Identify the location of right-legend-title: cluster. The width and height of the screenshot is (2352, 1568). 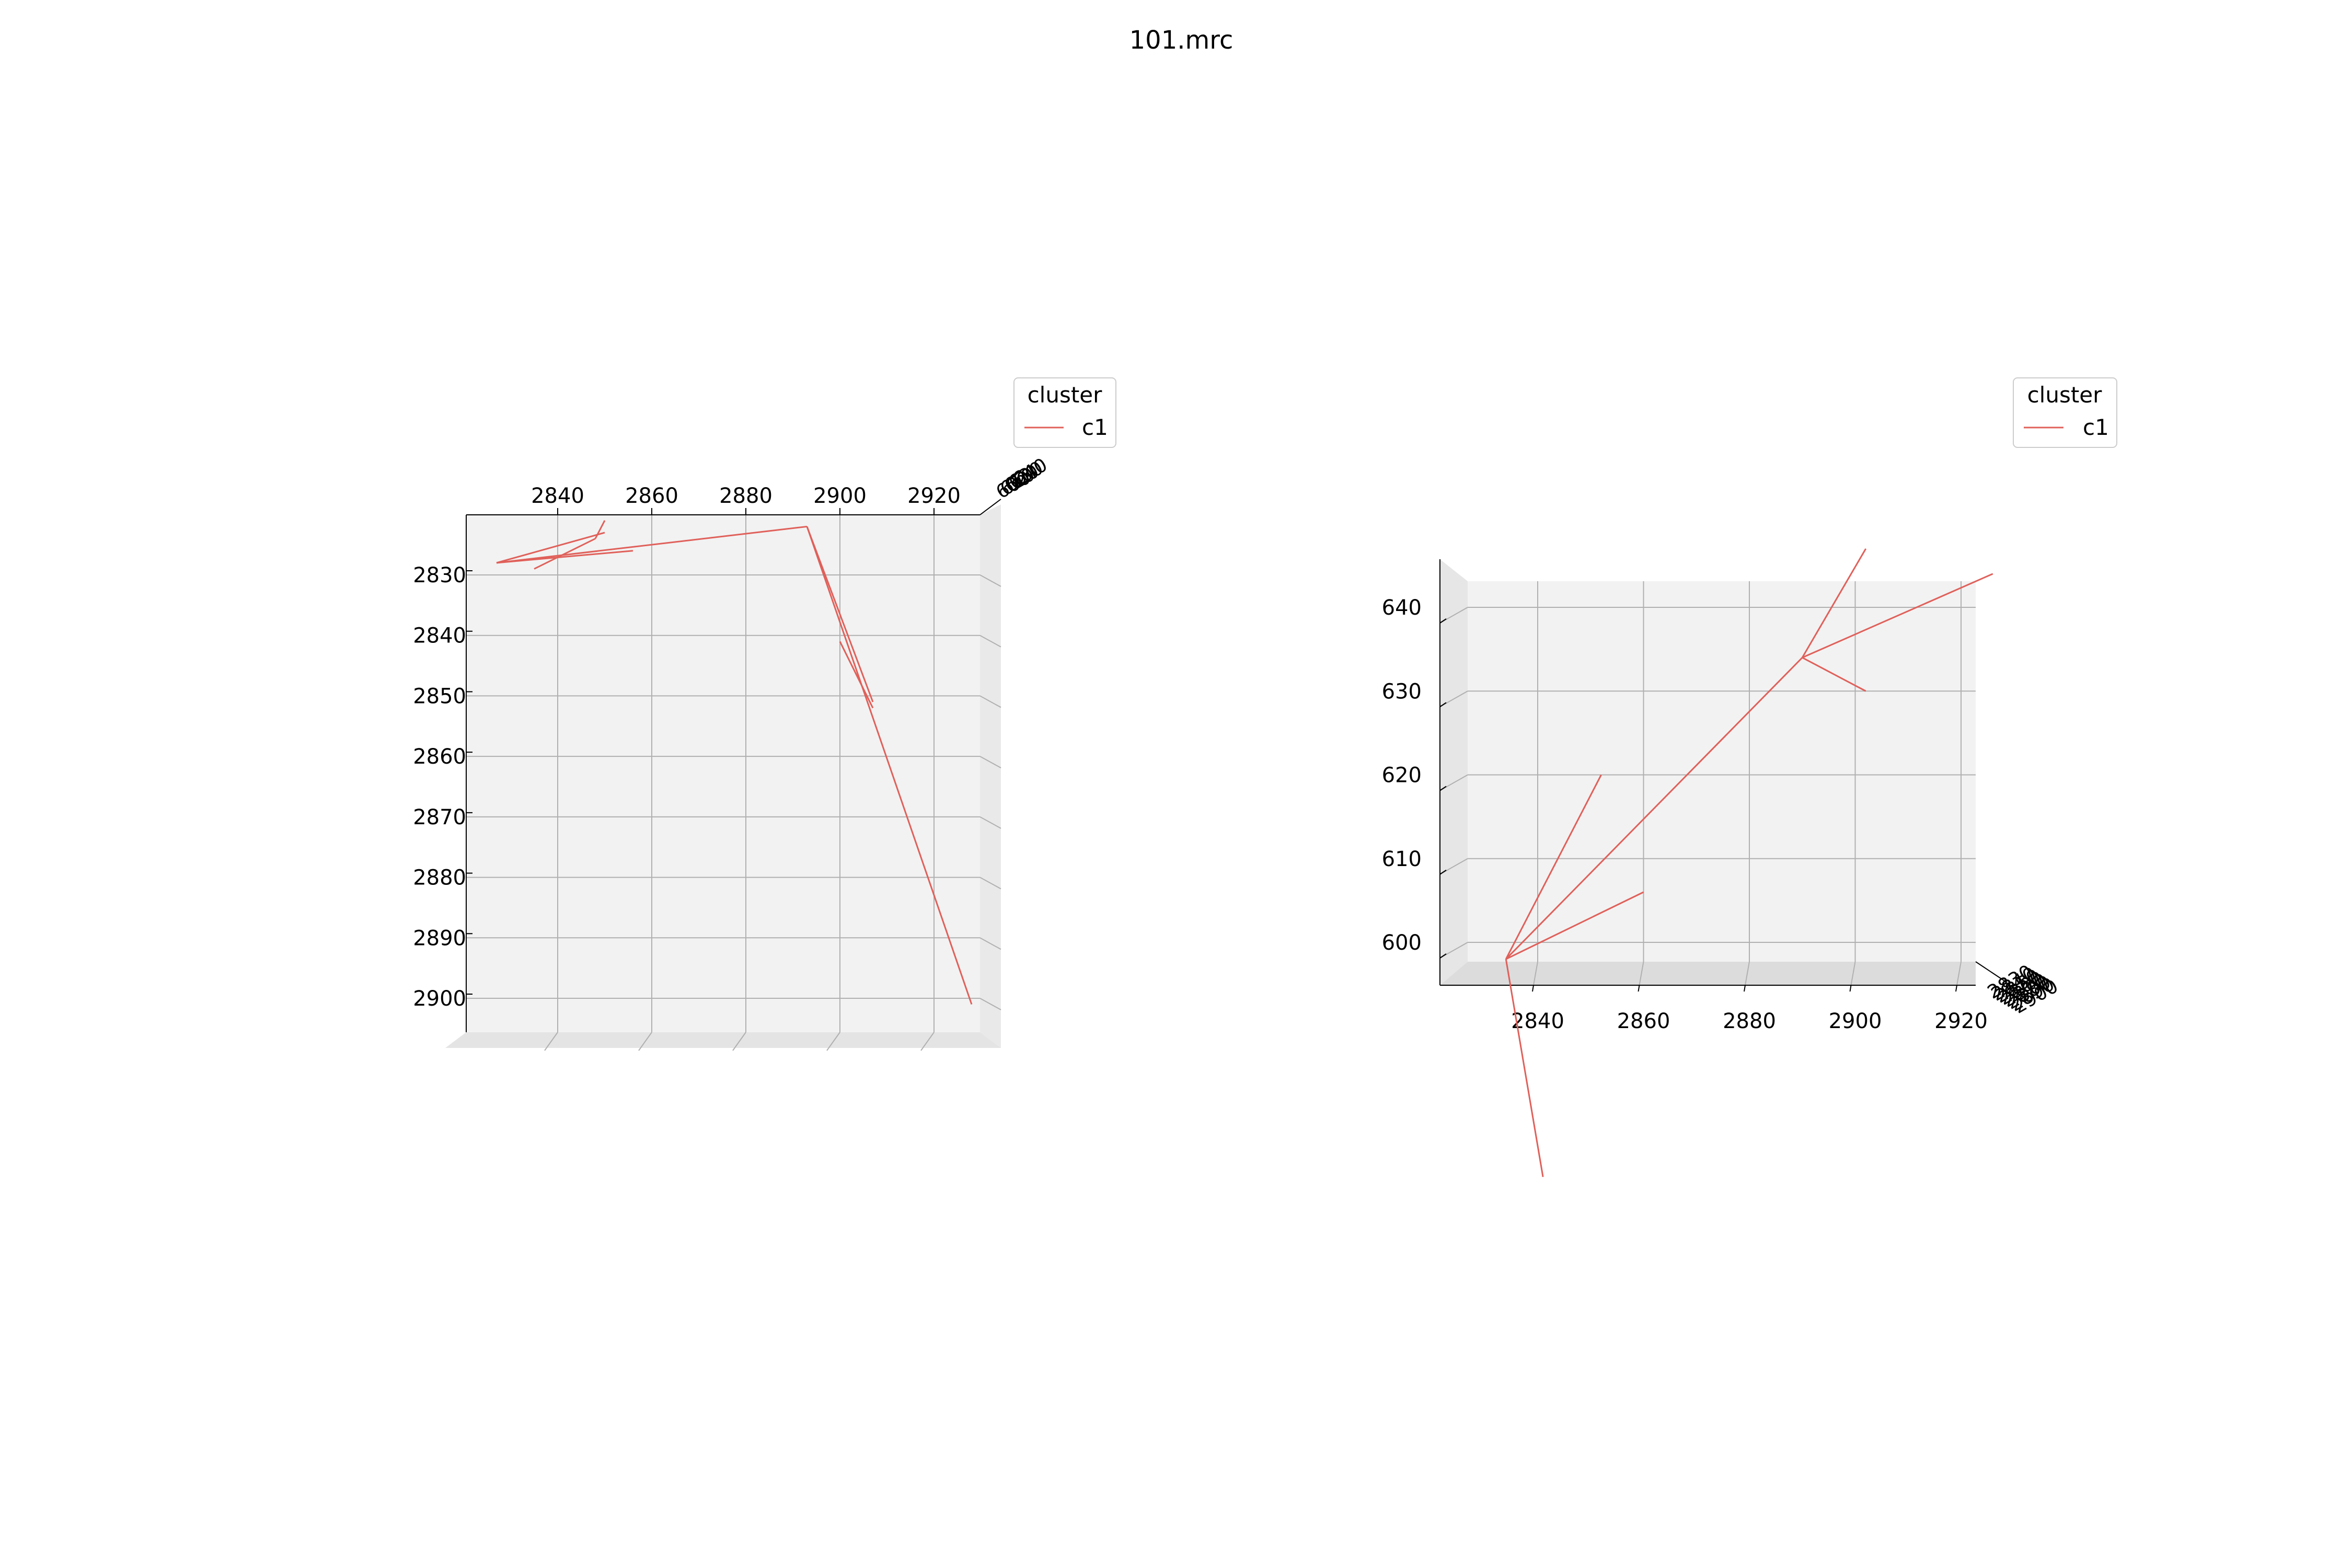
(2065, 395).